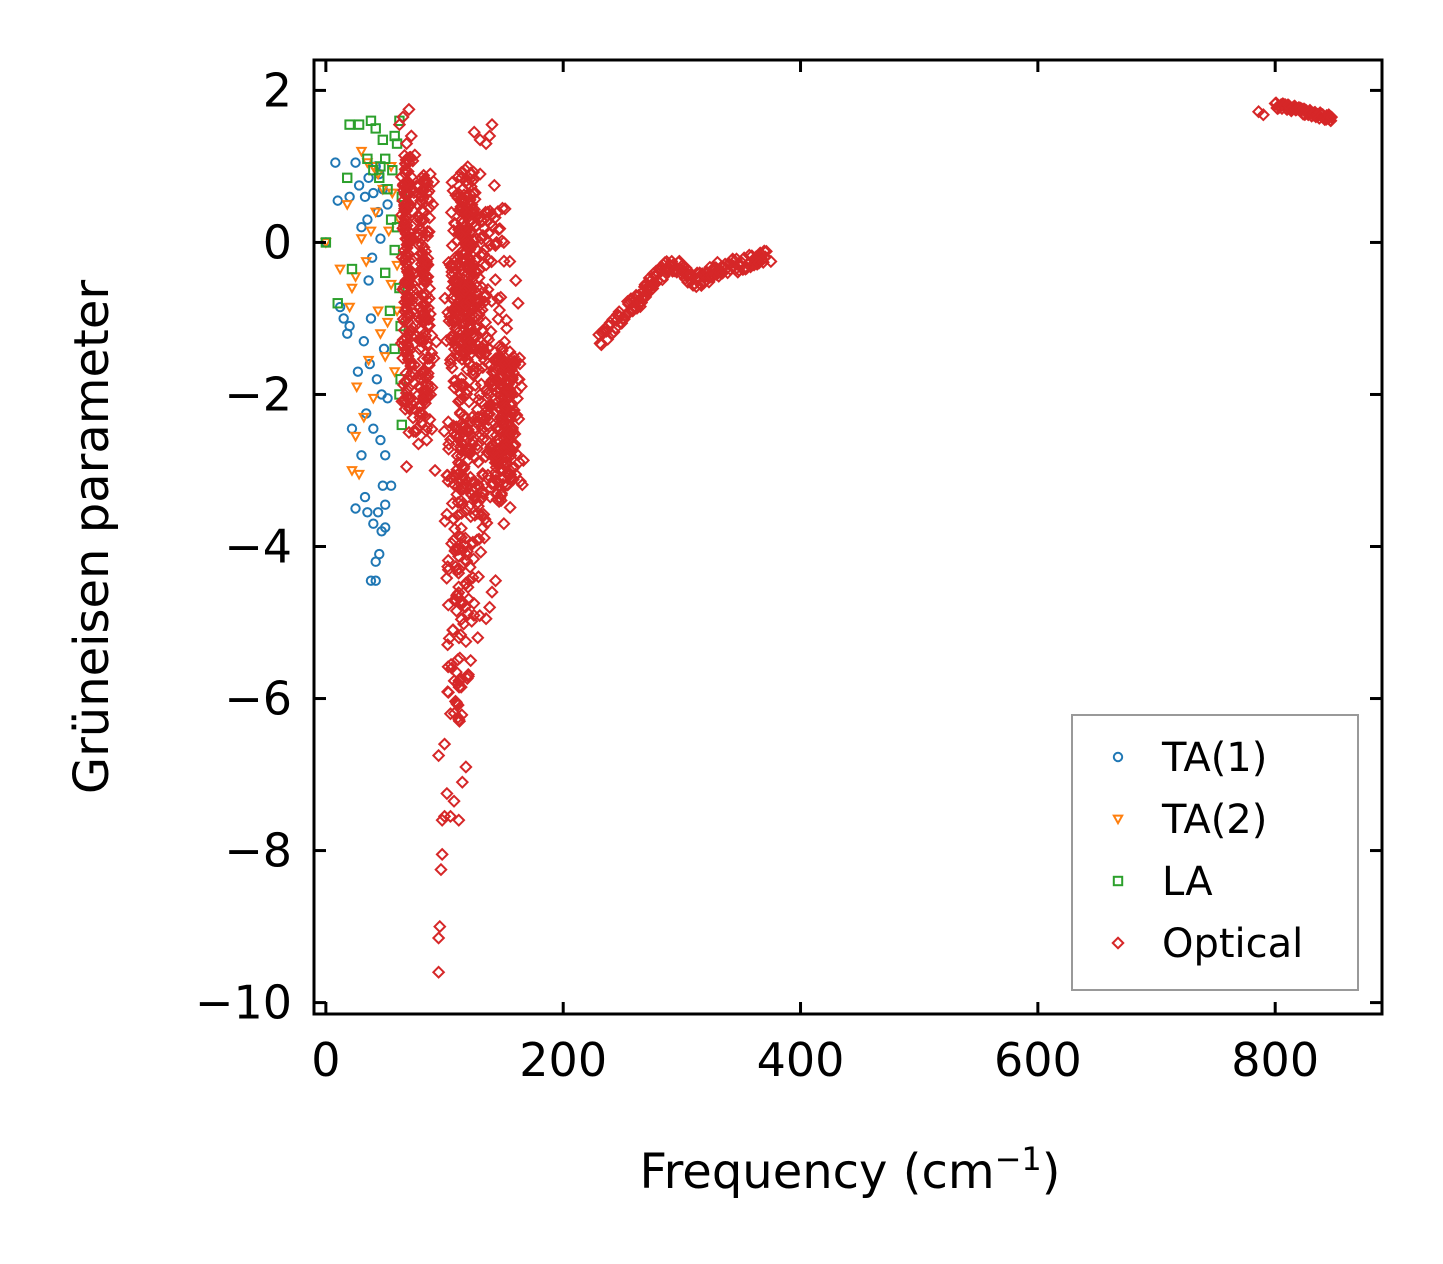  What do you see at coordinates (1275, 1060) in the screenshot?
I see `x-tick-label: 800` at bounding box center [1275, 1060].